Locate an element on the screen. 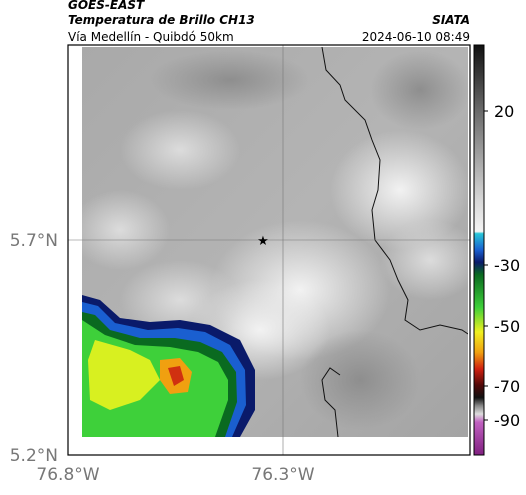 This screenshot has height=495, width=526. lat-label: 5.7°N is located at coordinates (34, 241).